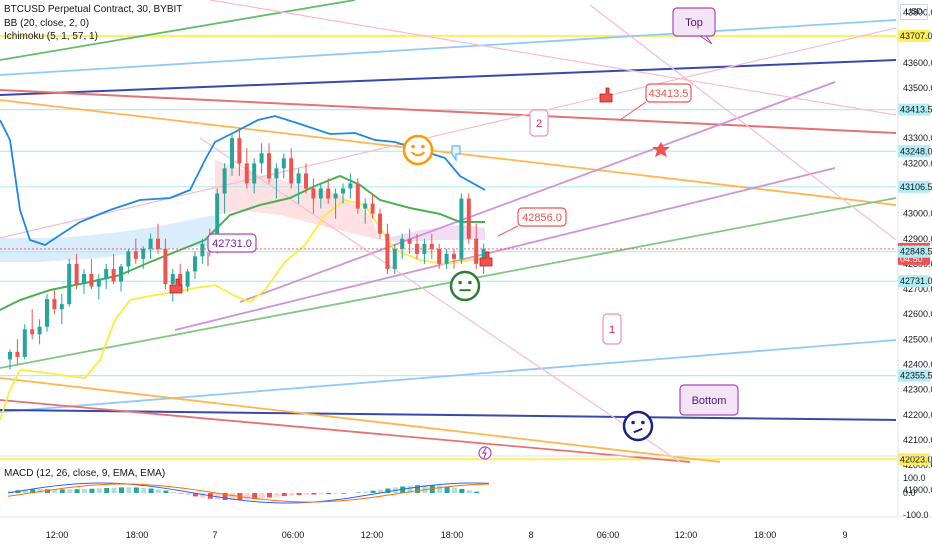 The height and width of the screenshot is (555, 932). What do you see at coordinates (917, 364) in the screenshot?
I see `price-tick-label: 42400.0` at bounding box center [917, 364].